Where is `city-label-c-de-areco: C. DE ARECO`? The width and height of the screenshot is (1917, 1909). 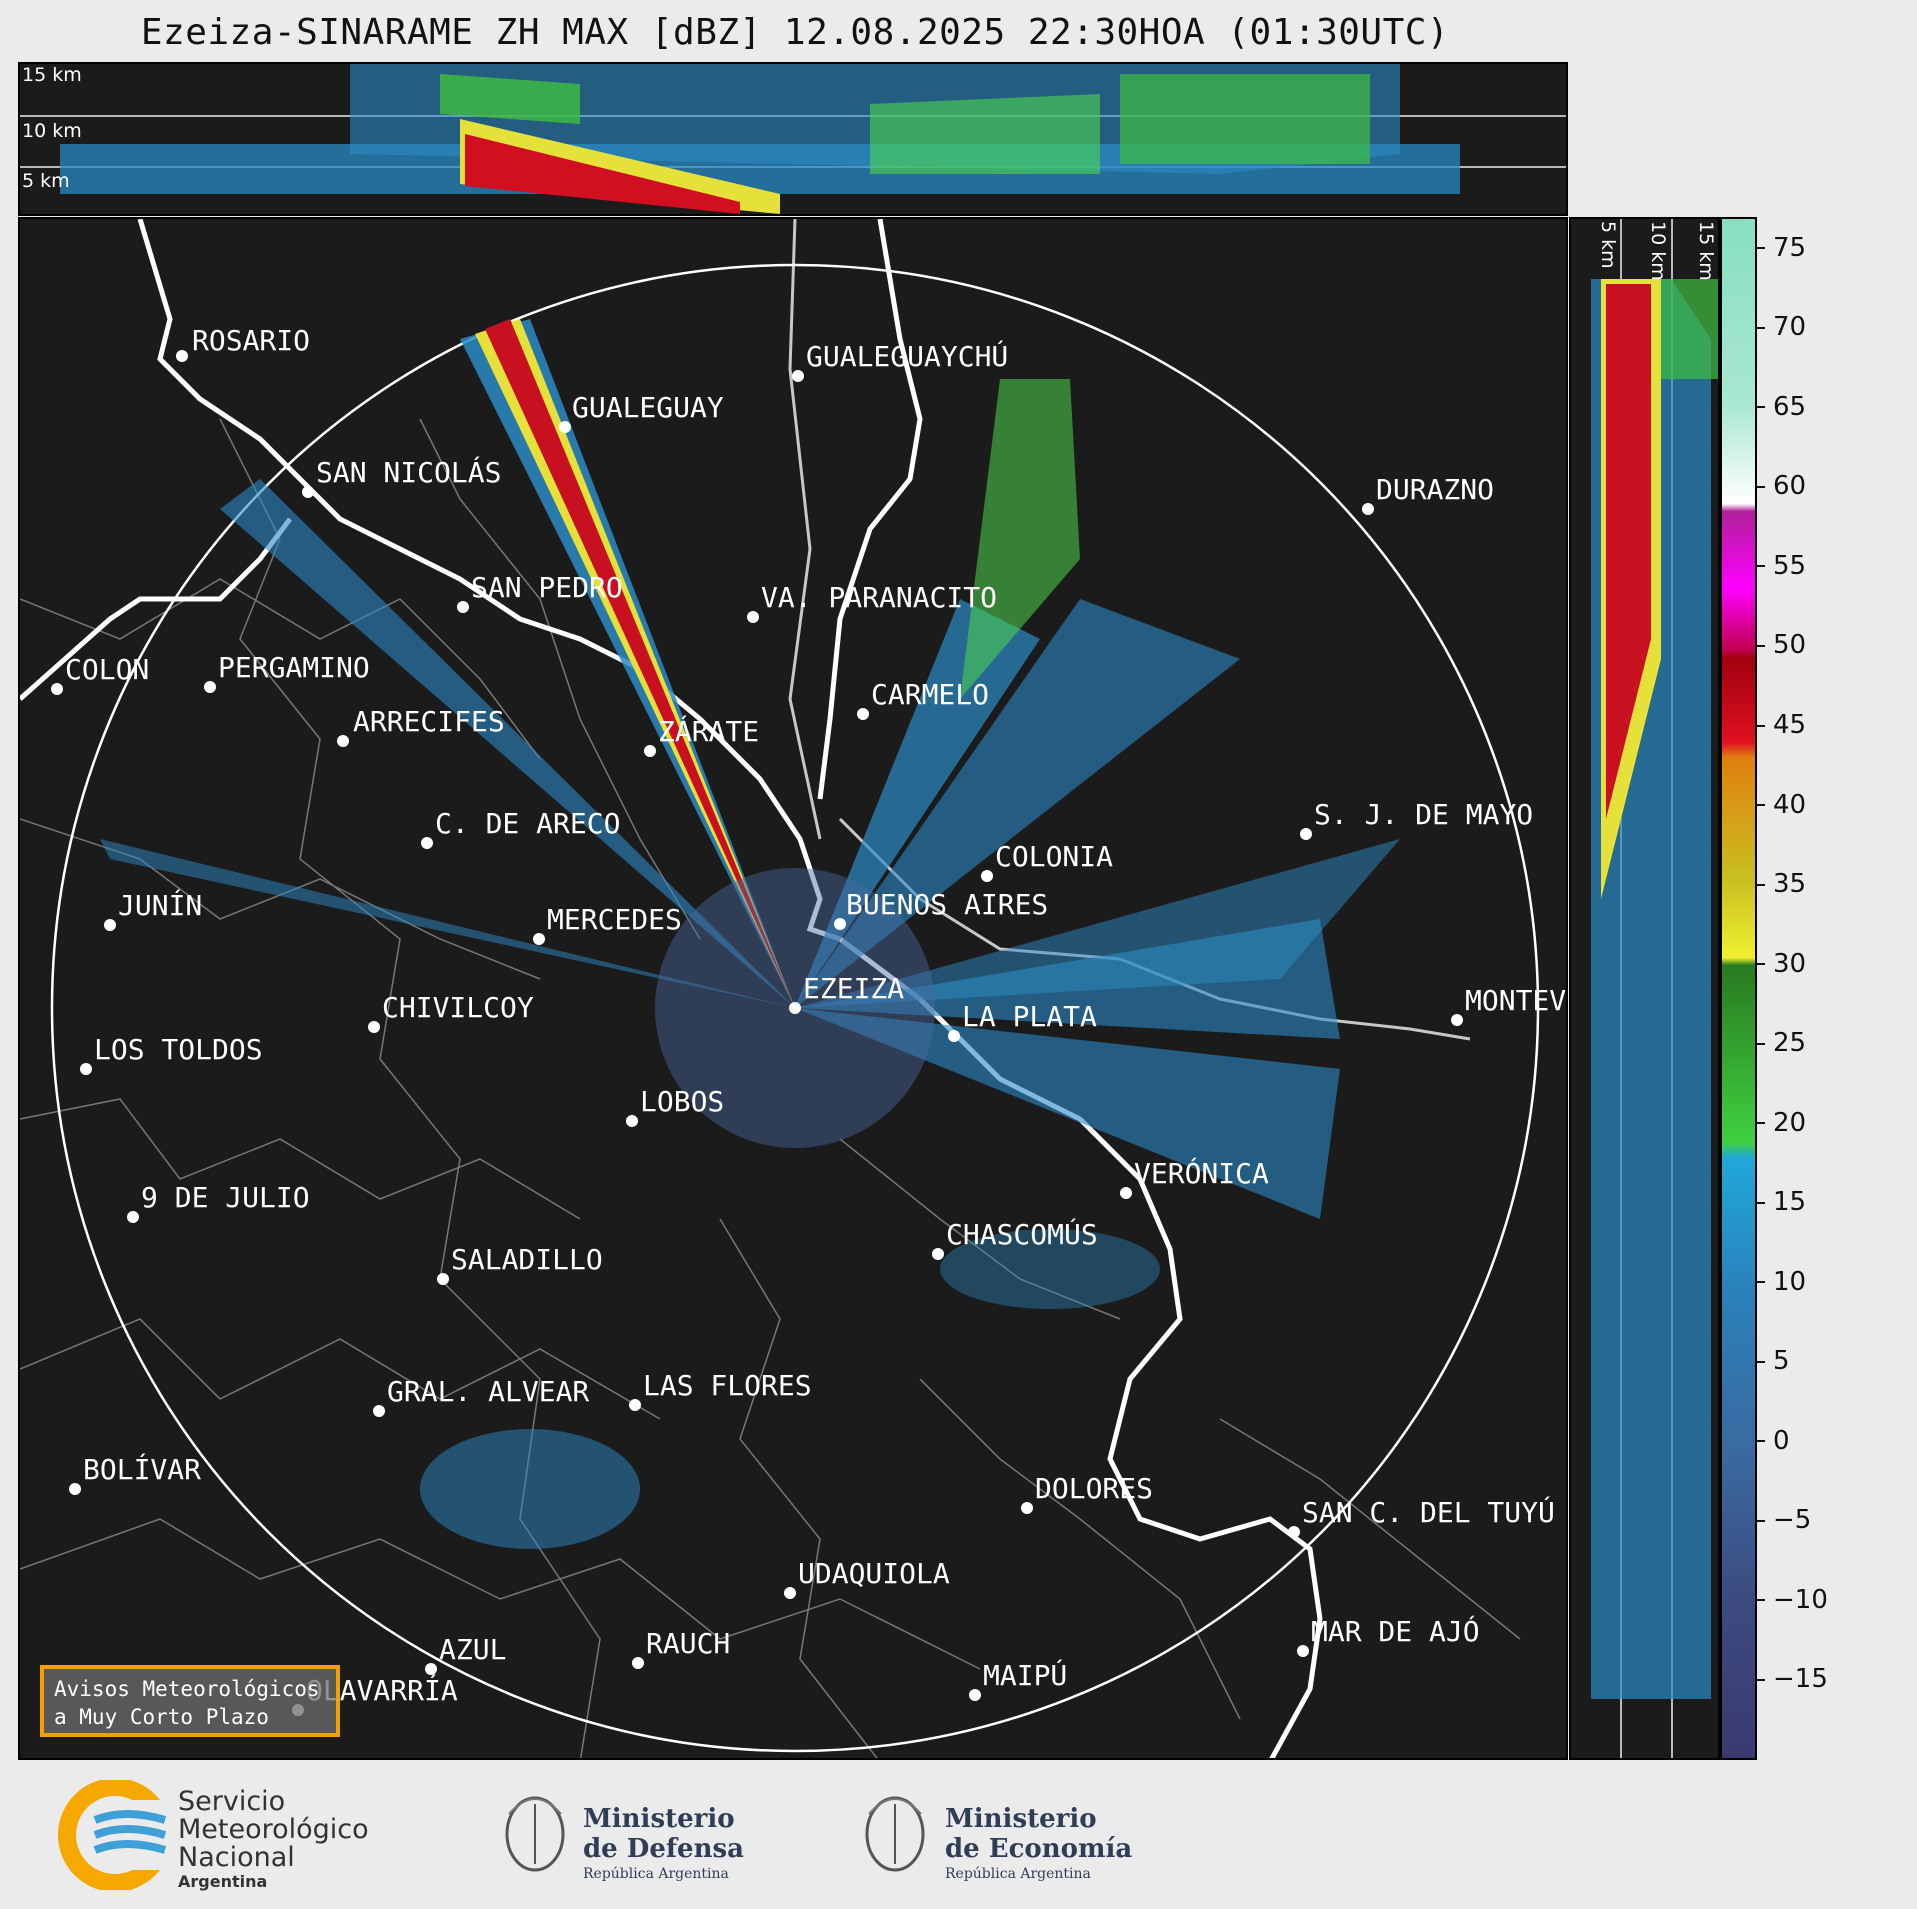 city-label-c-de-areco: C. DE ARECO is located at coordinates (527, 823).